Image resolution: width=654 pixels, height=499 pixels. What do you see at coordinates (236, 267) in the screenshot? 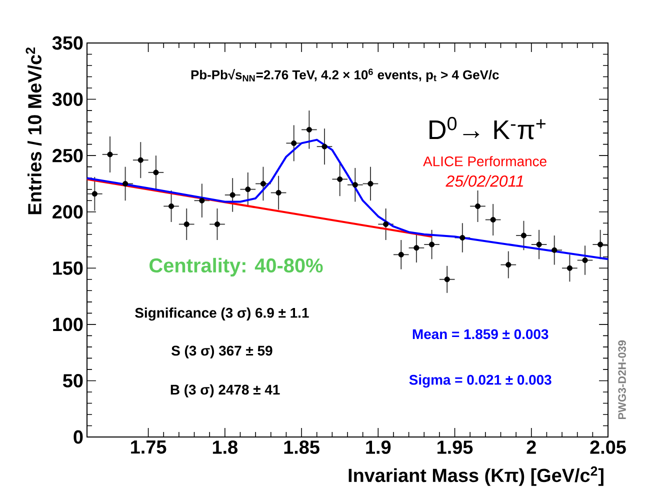
I see `annotation: Centrality: 40-80%` at bounding box center [236, 267].